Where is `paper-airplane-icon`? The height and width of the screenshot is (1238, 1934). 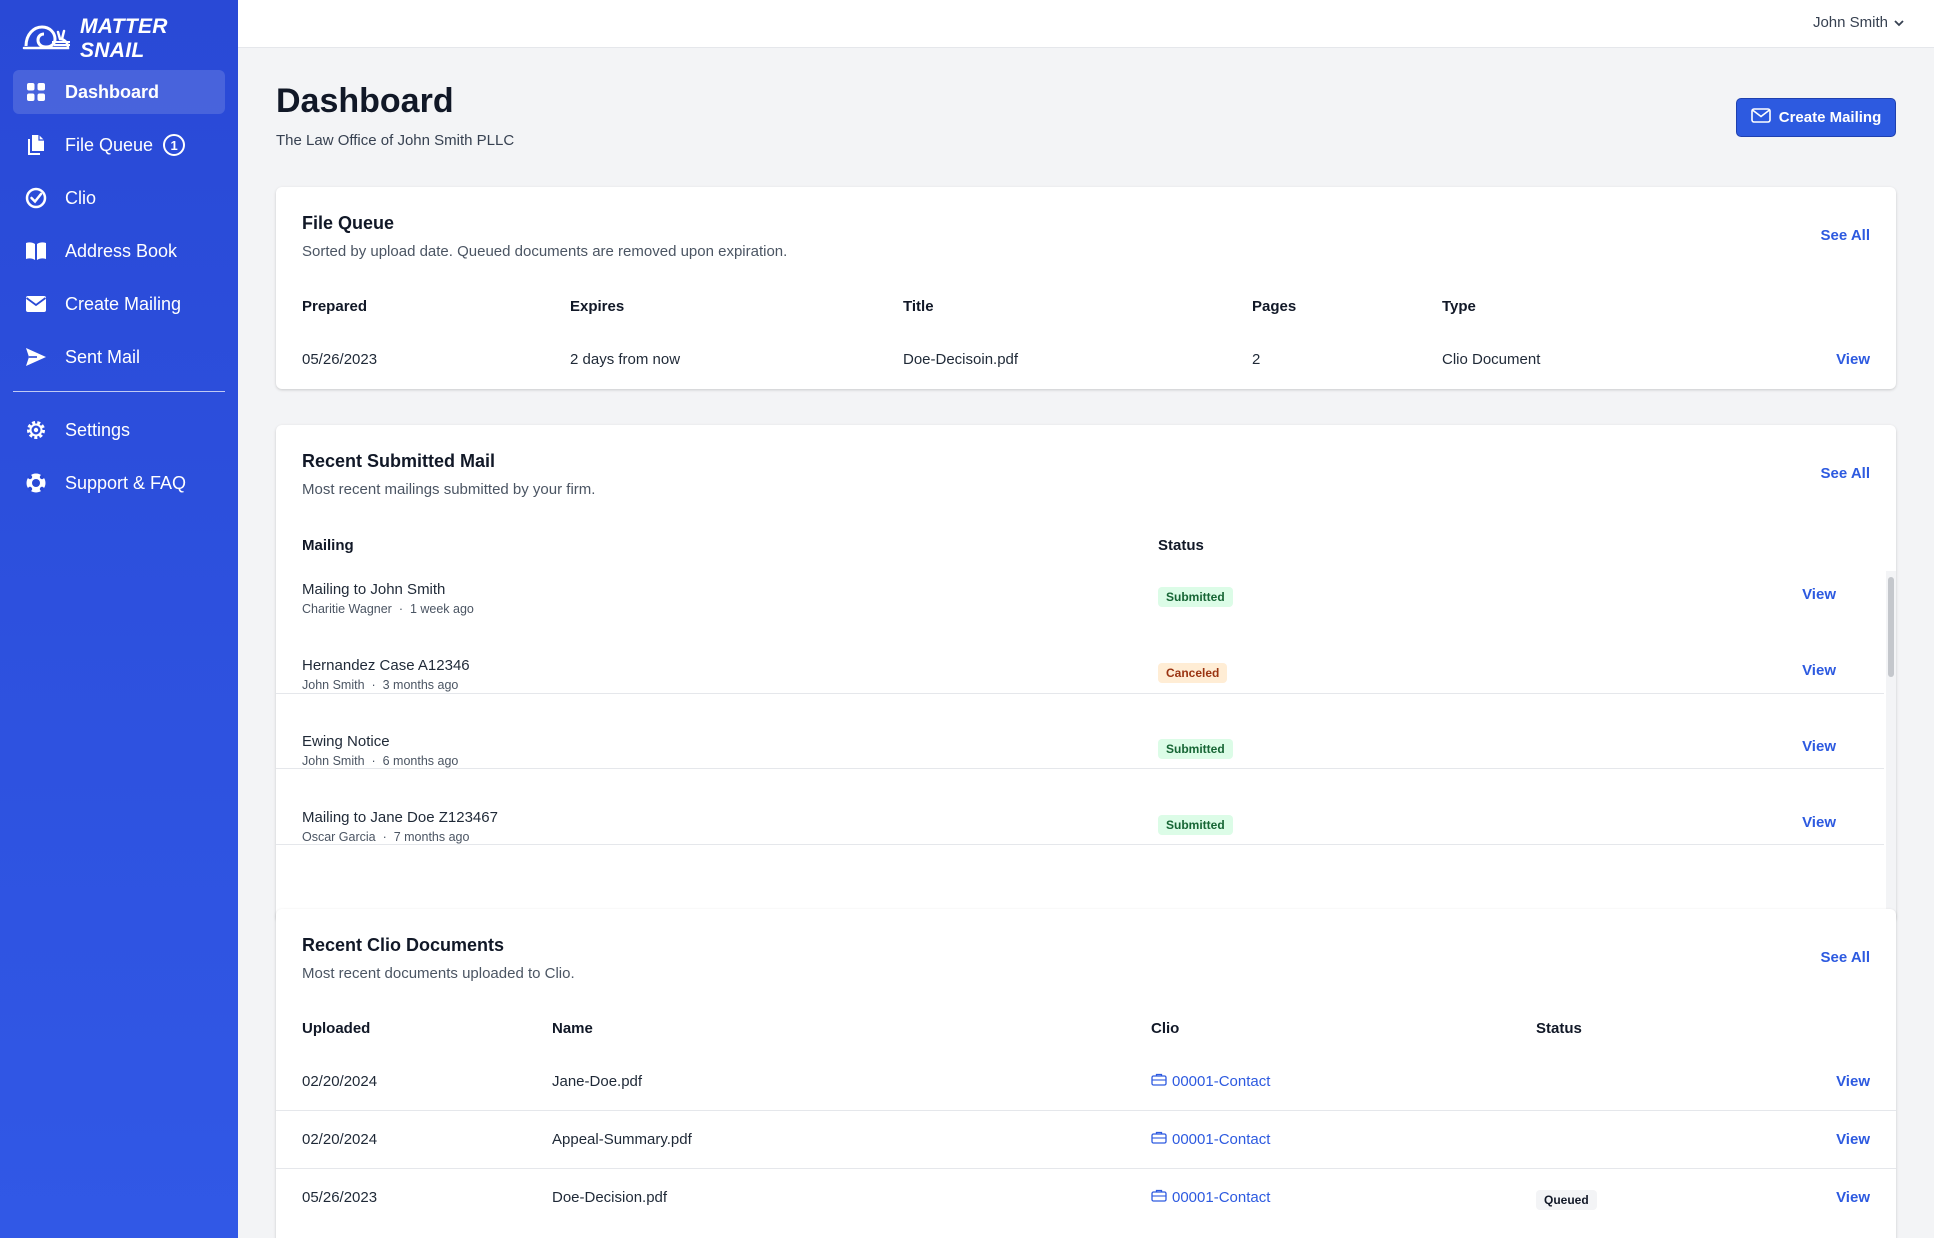
paper-airplane-icon is located at coordinates (36, 357).